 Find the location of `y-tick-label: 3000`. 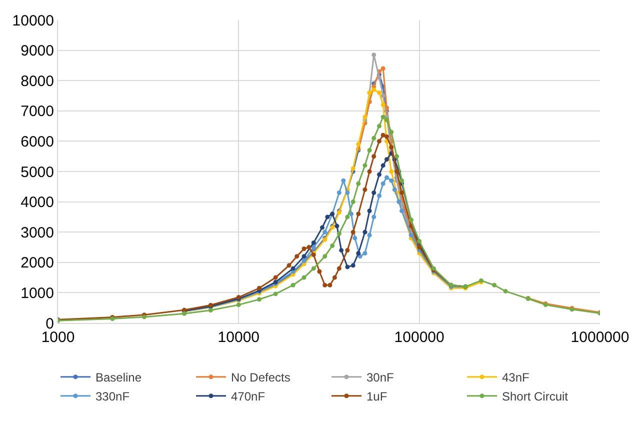

y-tick-label: 3000 is located at coordinates (37, 233).